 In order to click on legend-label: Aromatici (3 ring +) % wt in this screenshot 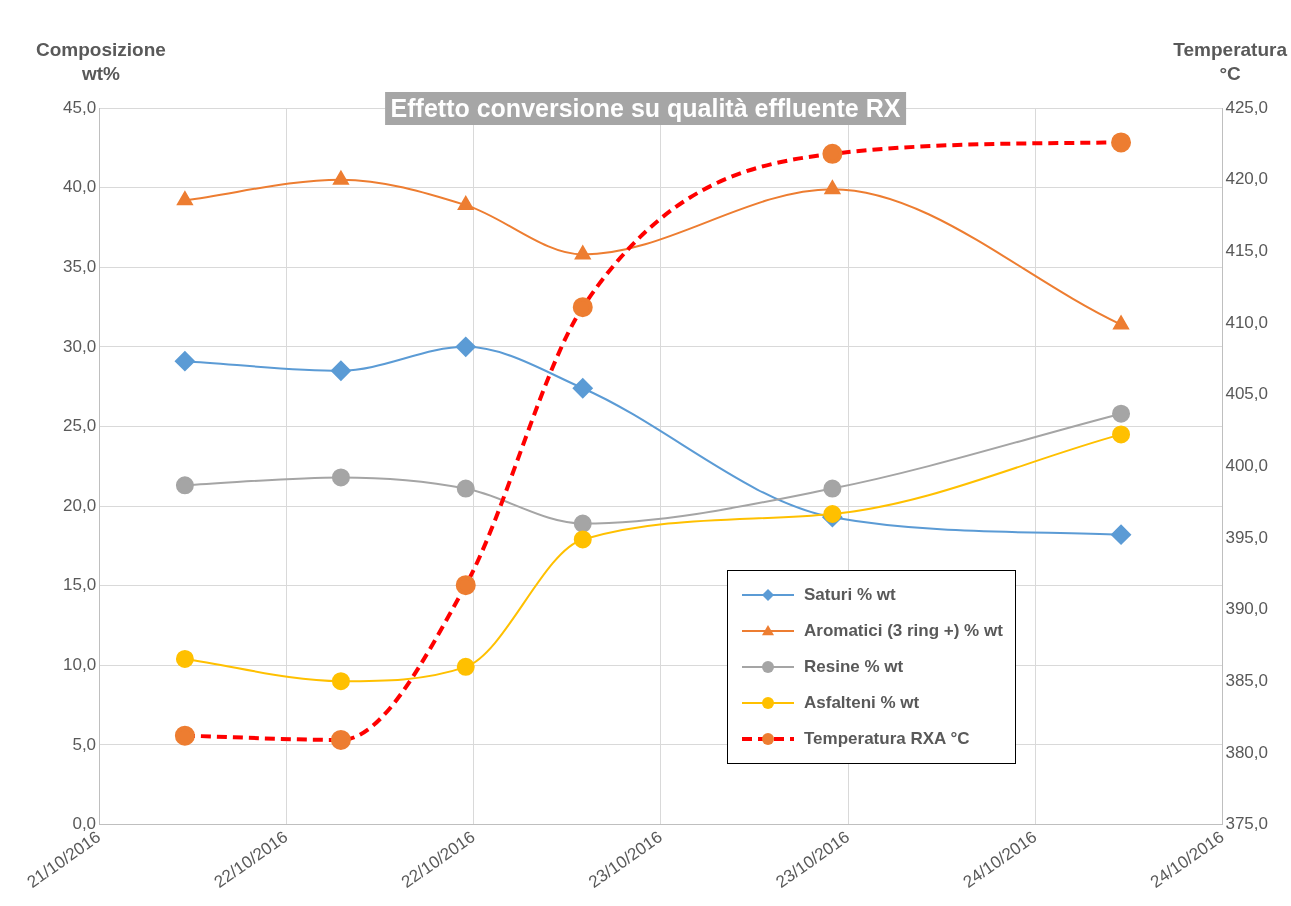, I will do `click(903, 631)`.